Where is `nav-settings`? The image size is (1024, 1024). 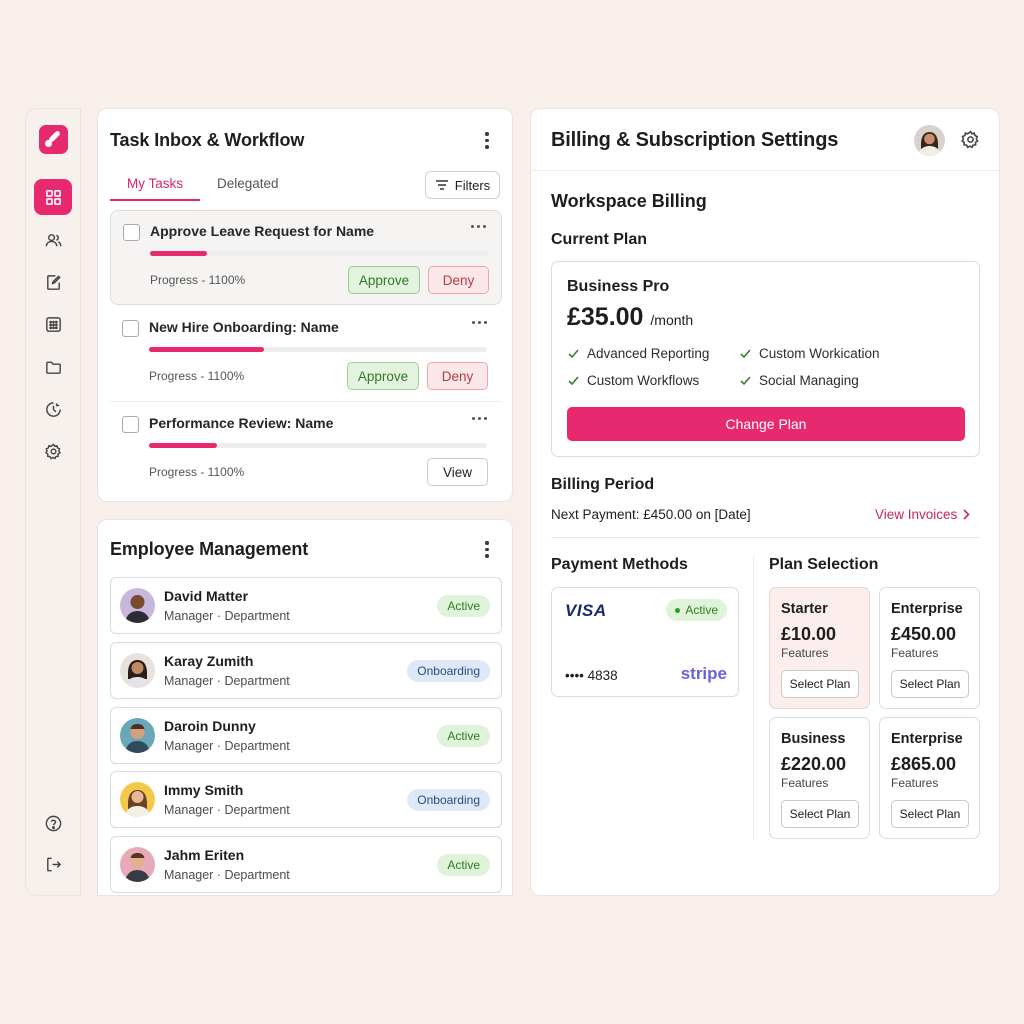
nav-settings is located at coordinates (53, 451).